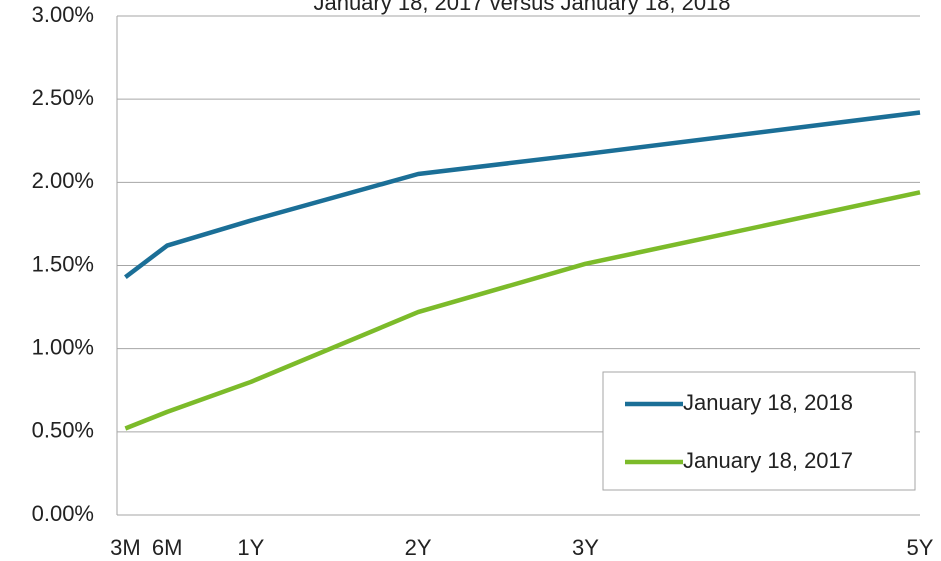  What do you see at coordinates (759, 431) in the screenshot?
I see `legend-box` at bounding box center [759, 431].